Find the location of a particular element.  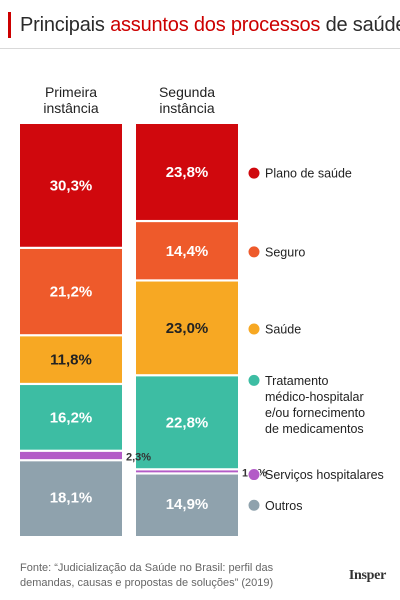

legend-label: médico-hospitalar is located at coordinates (314, 397).